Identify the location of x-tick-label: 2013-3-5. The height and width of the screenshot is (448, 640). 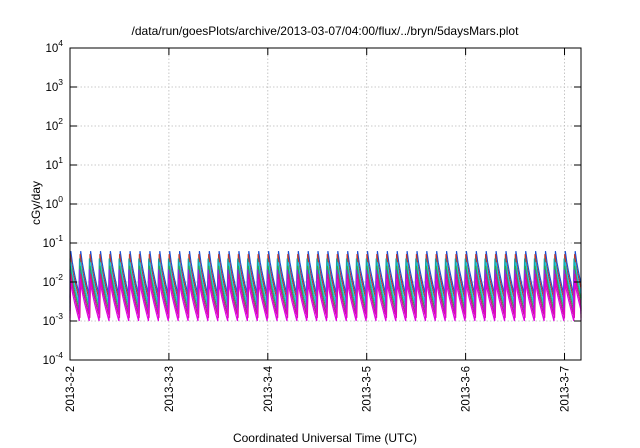
(368, 389).